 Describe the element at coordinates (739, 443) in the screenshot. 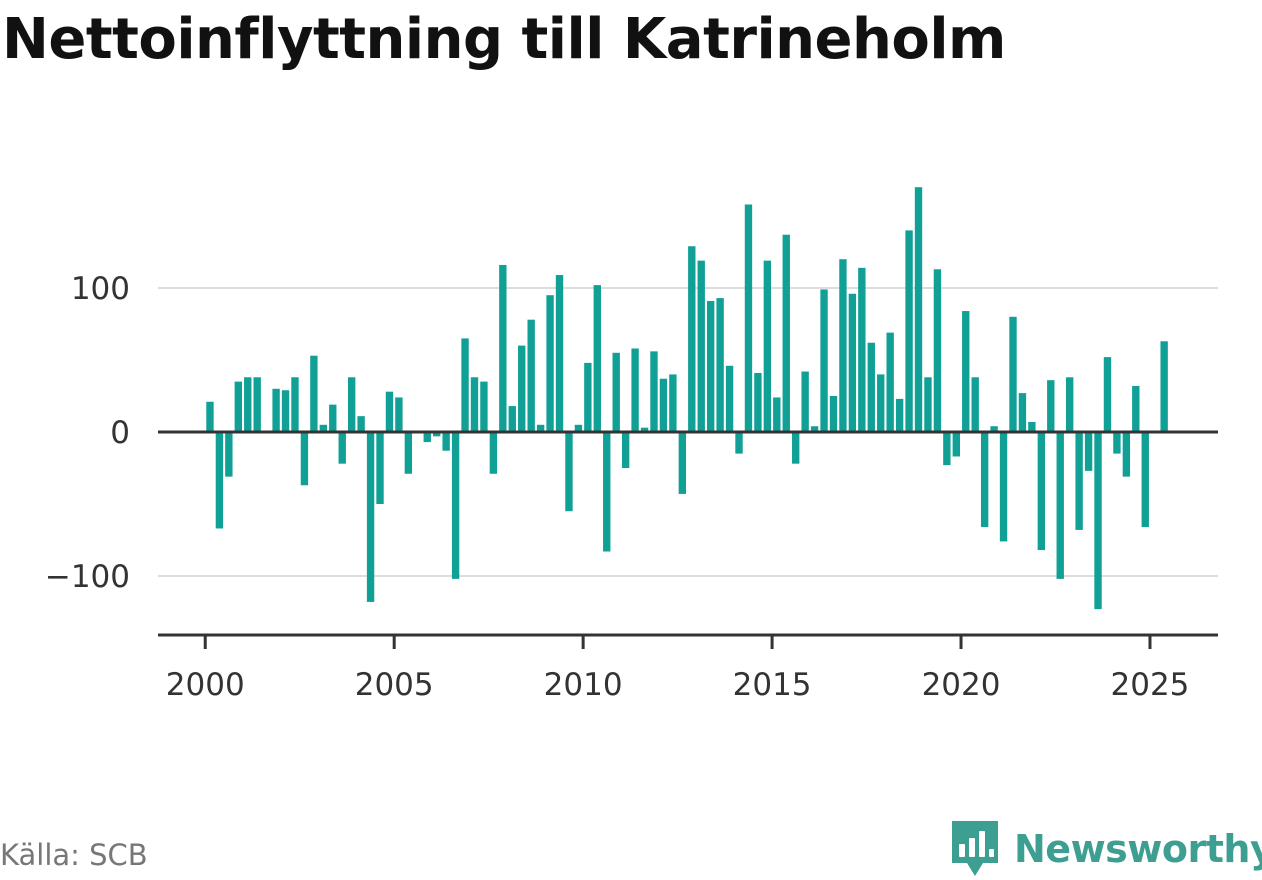

I see `bar-2014-Q1` at that location.